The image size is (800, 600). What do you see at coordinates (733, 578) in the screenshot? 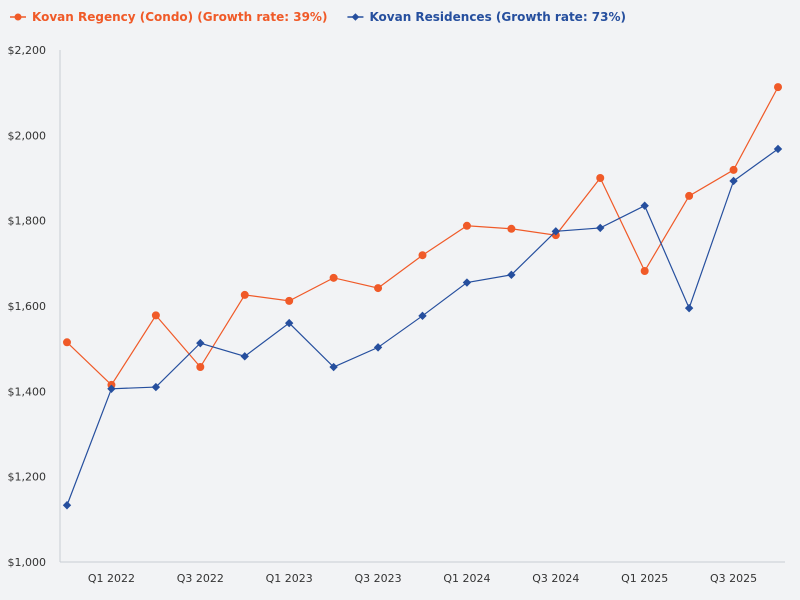
I see `x-tick-label: Q3 2025` at bounding box center [733, 578].